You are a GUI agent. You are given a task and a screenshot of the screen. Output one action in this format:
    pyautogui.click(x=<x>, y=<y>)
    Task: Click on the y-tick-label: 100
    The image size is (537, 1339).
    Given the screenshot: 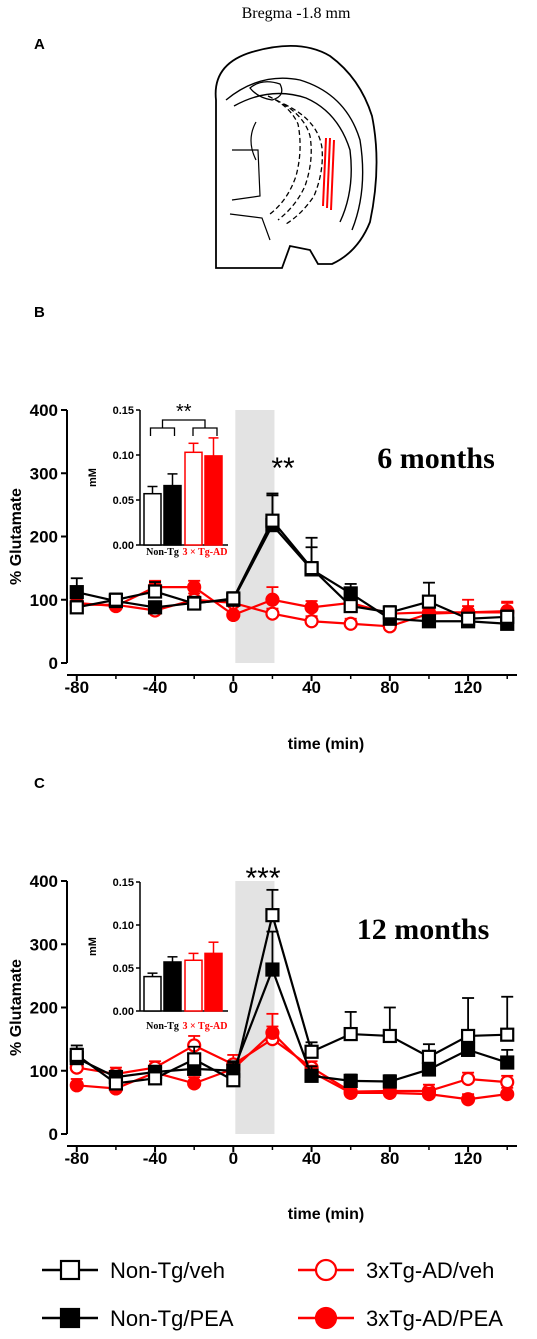 What is the action you would take?
    pyautogui.click(x=44, y=1071)
    